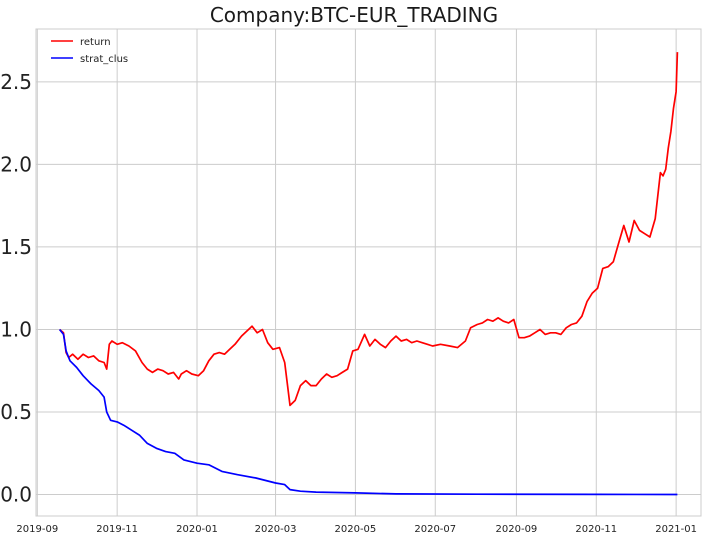 The width and height of the screenshot is (705, 546). What do you see at coordinates (104, 59) in the screenshot?
I see `legend-label-strat-clus: strat_clus` at bounding box center [104, 59].